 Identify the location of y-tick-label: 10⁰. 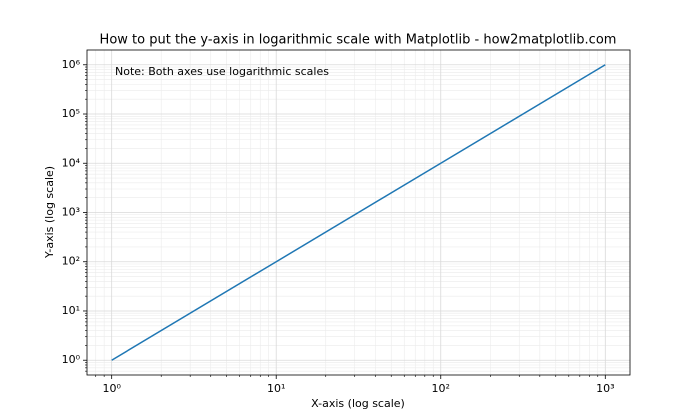
(71, 359).